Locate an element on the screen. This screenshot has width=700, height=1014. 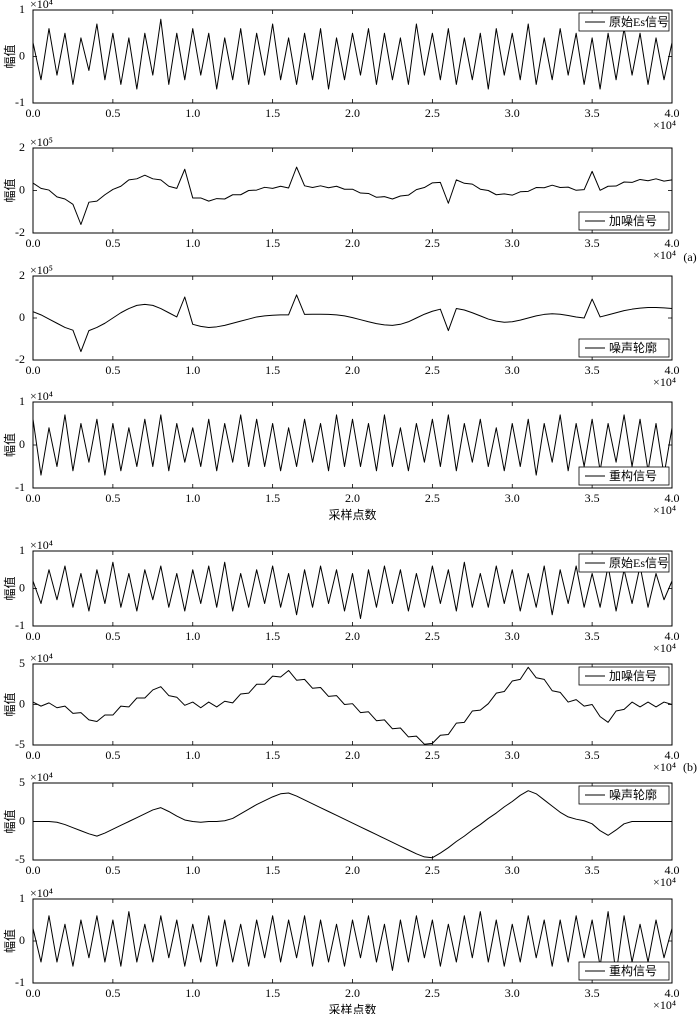
legend-label: 加噪信号 is located at coordinates (633, 676).